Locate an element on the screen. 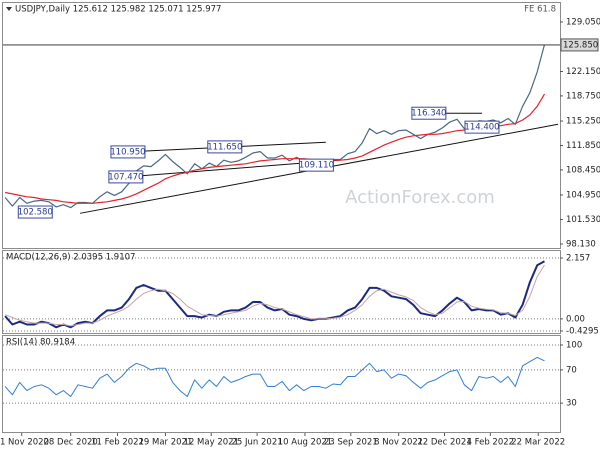  x-tick-label: 8 Nov 2021 is located at coordinates (398, 443).